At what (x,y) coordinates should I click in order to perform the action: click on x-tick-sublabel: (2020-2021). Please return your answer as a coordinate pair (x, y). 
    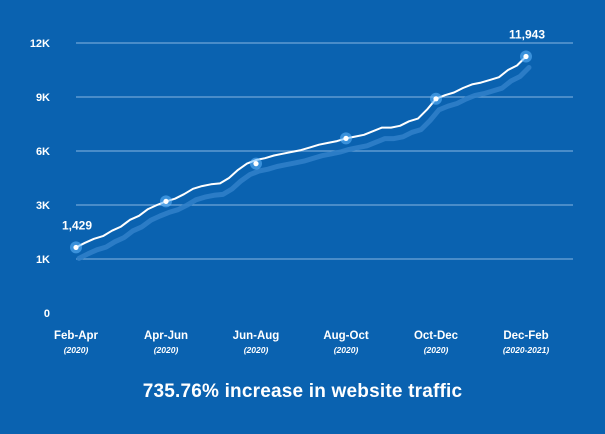
    Looking at the image, I should click on (526, 350).